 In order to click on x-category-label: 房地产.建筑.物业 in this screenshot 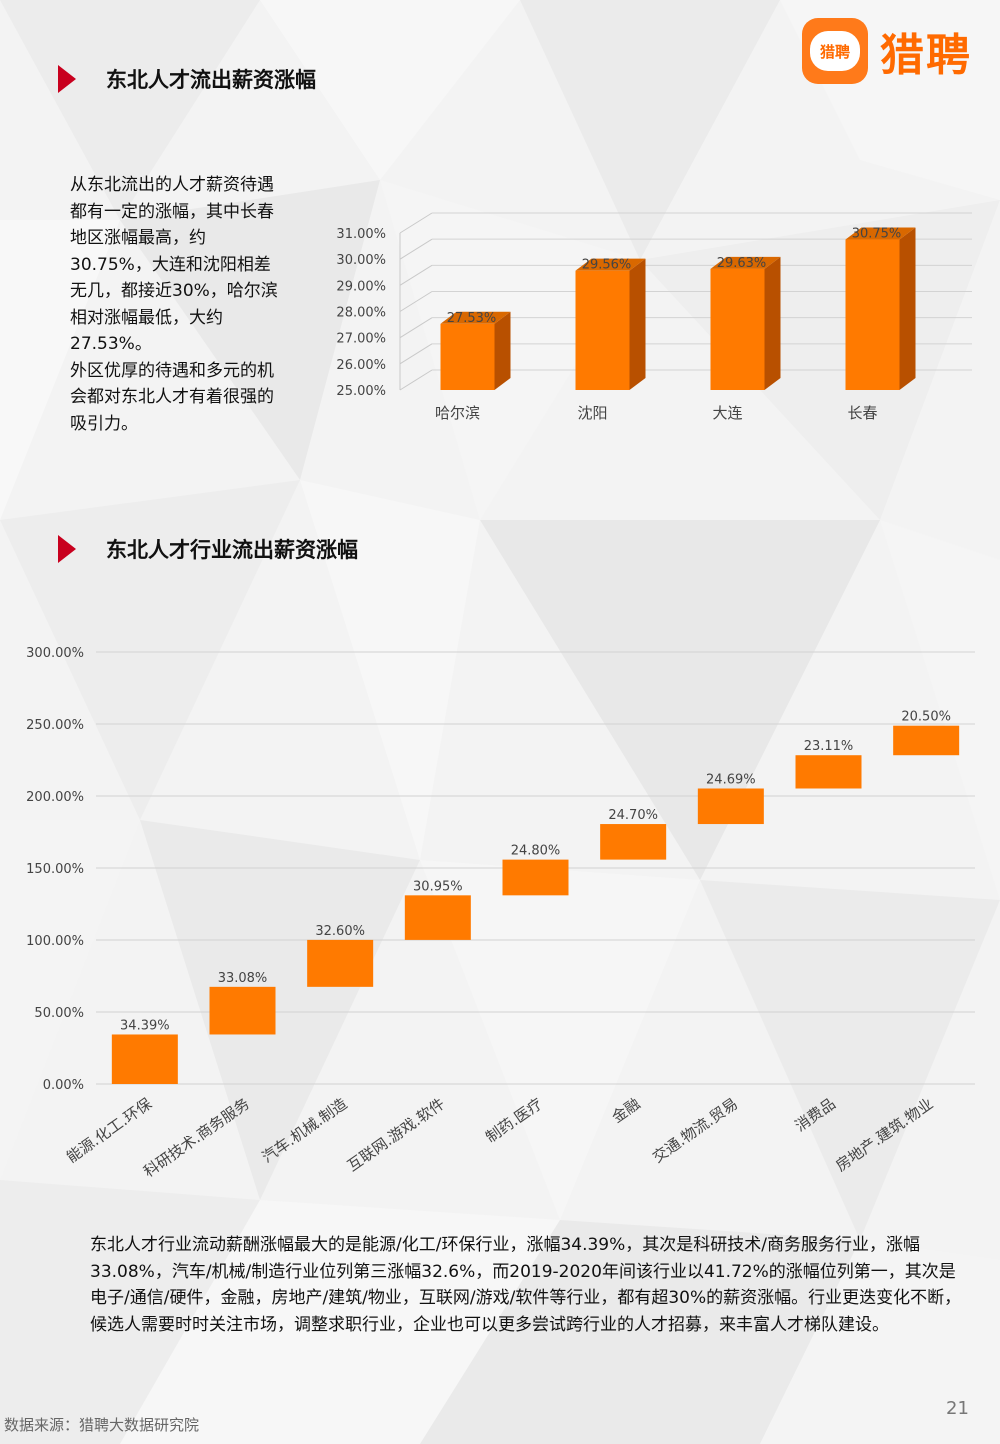, I will do `click(884, 1135)`.